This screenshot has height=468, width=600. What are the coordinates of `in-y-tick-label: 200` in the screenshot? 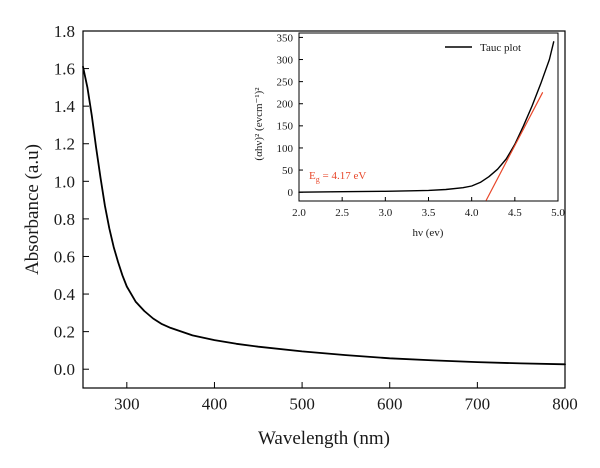 It's located at (285, 105).